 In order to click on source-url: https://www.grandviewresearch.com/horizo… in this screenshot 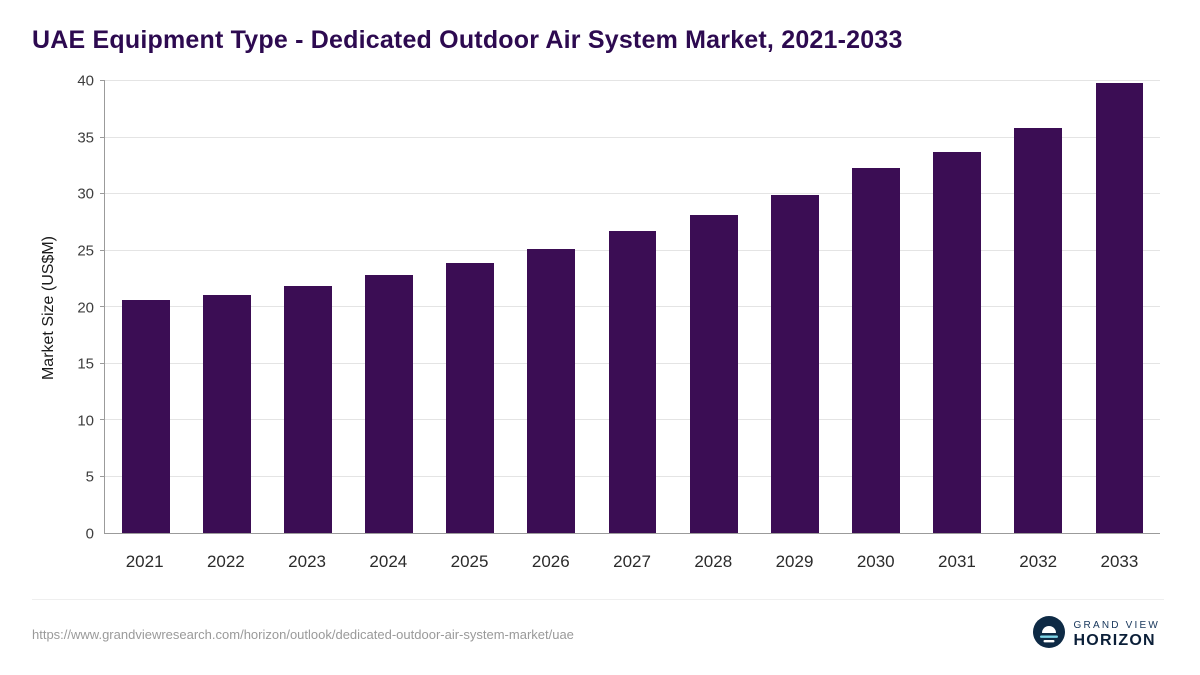, I will do `click(303, 634)`.